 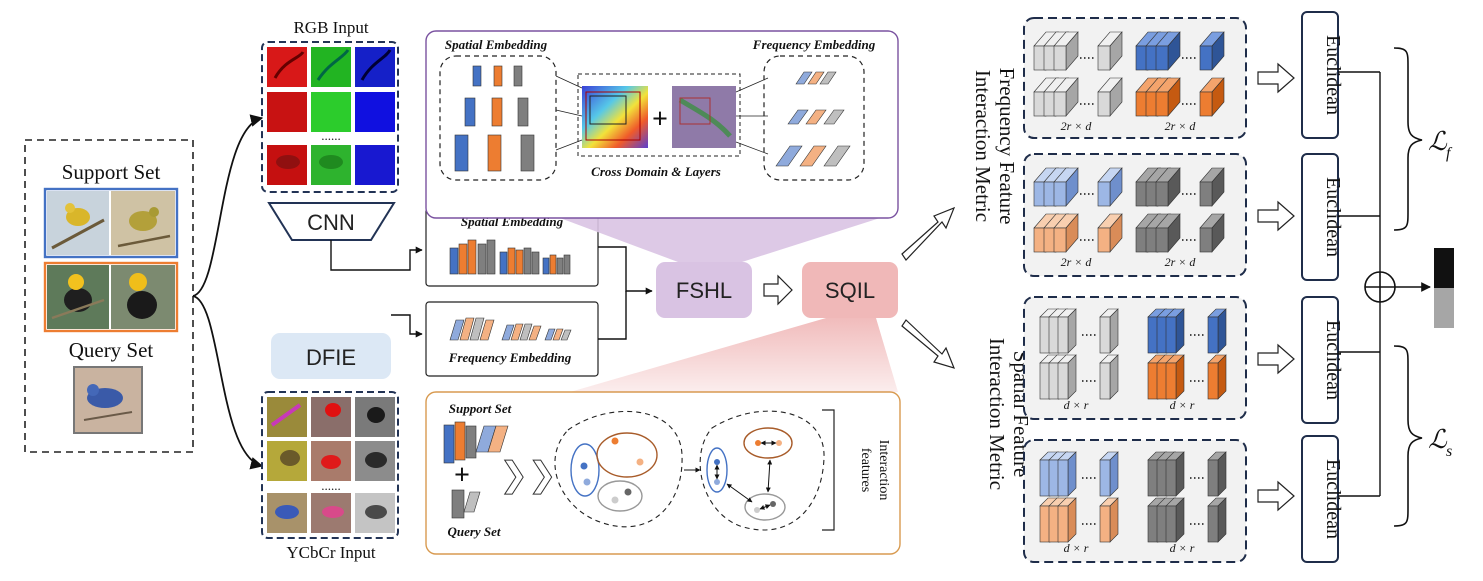 What do you see at coordinates (1135, 358) in the screenshot?
I see `spatial-metric-panel-1: d × r d × r` at bounding box center [1135, 358].